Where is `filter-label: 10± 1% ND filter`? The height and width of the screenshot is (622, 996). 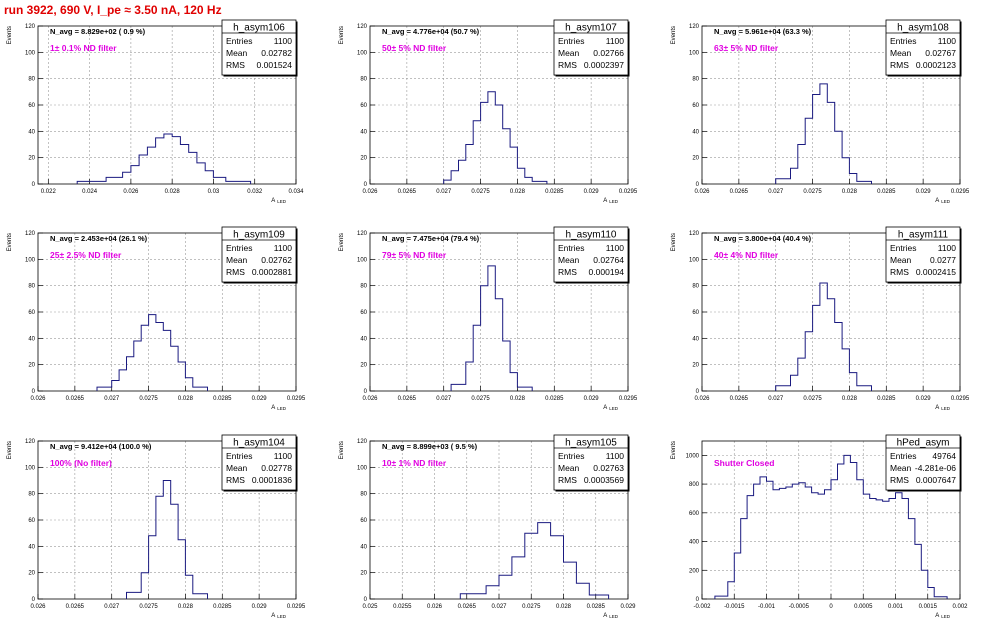 filter-label: 10± 1% ND filter is located at coordinates (414, 463).